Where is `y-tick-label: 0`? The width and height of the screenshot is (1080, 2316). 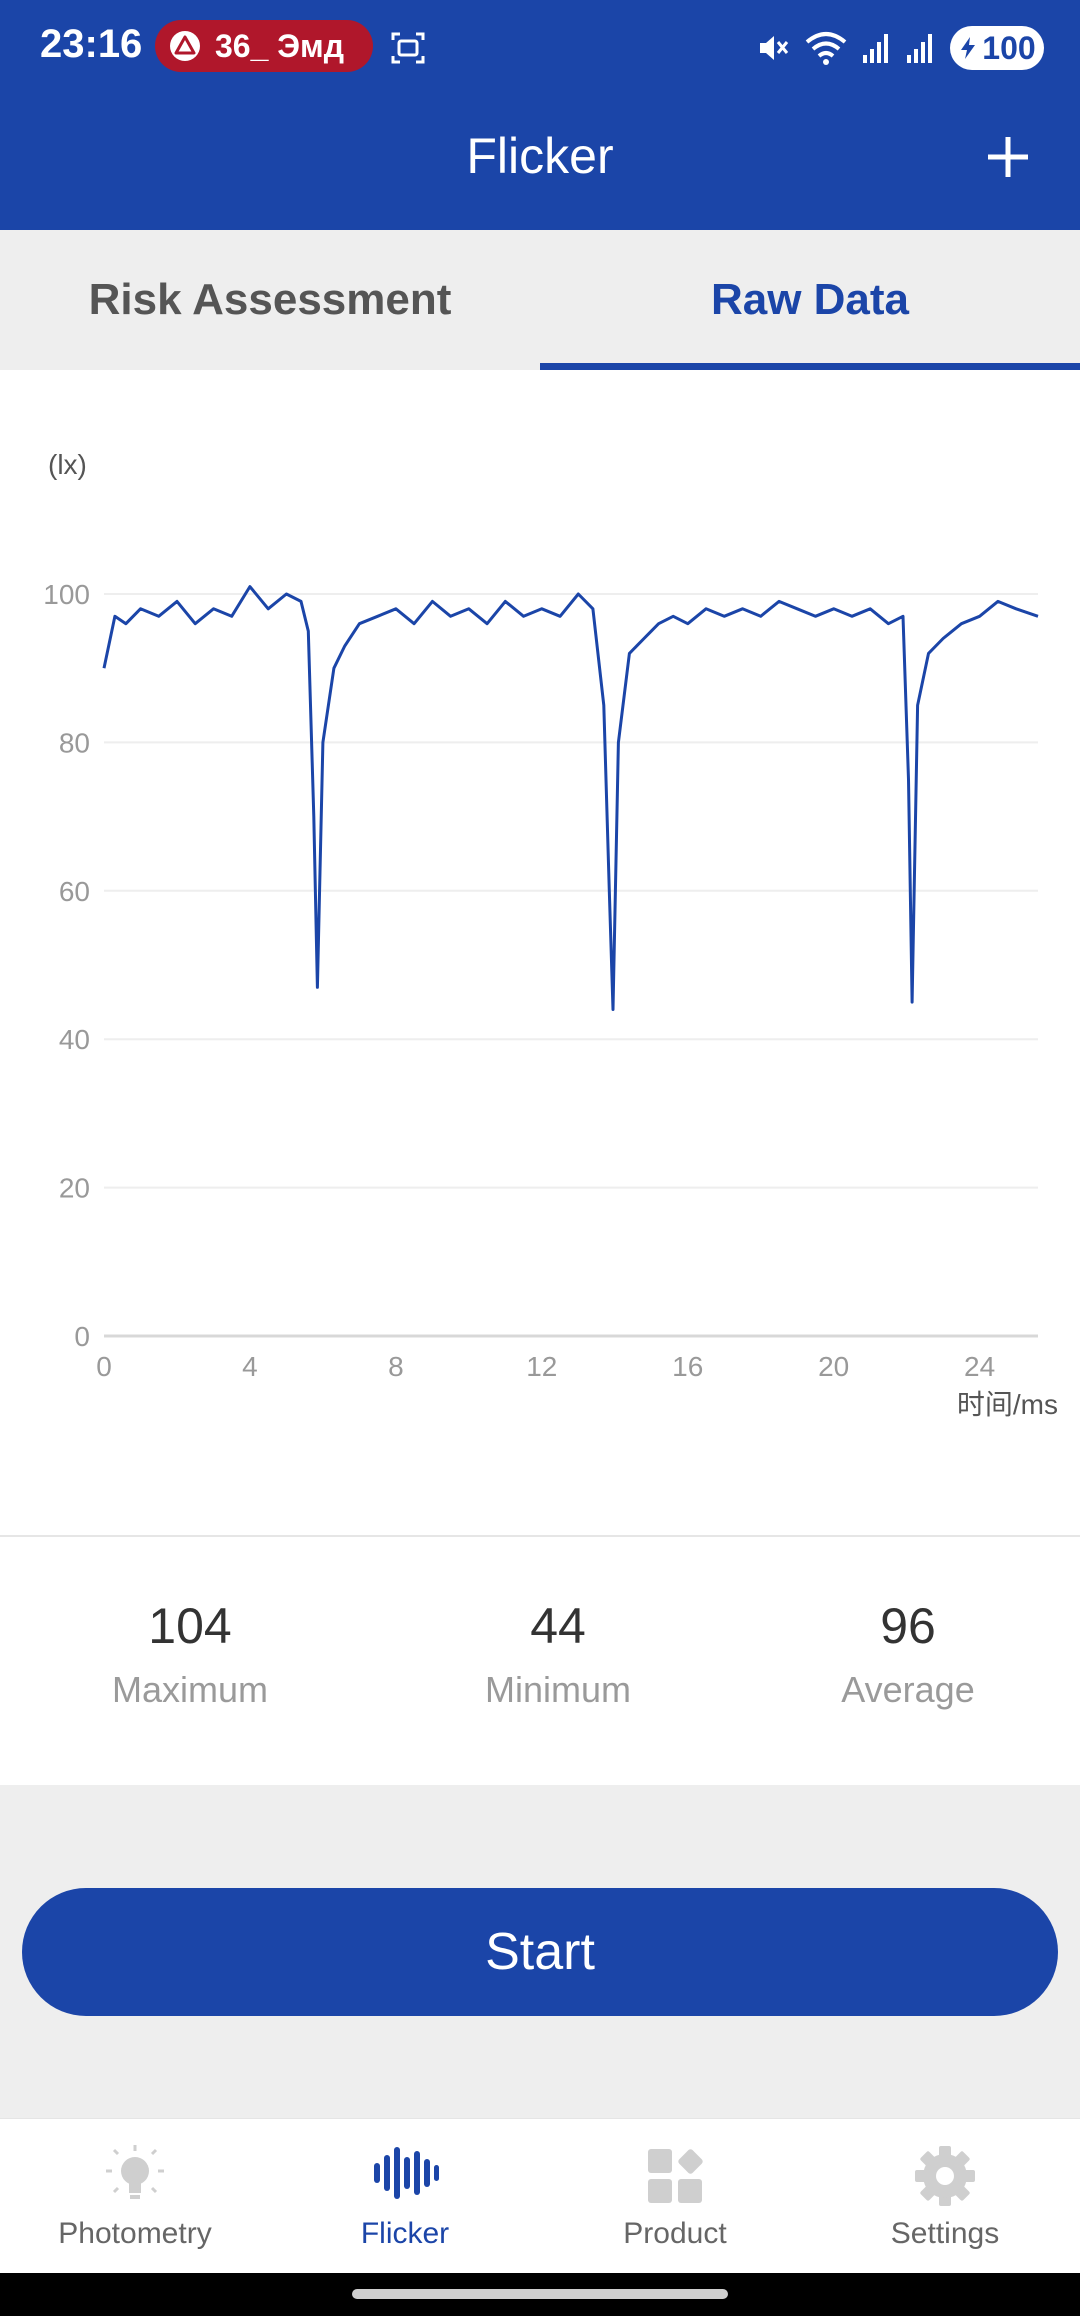
y-tick-label: 0 is located at coordinates (82, 1336).